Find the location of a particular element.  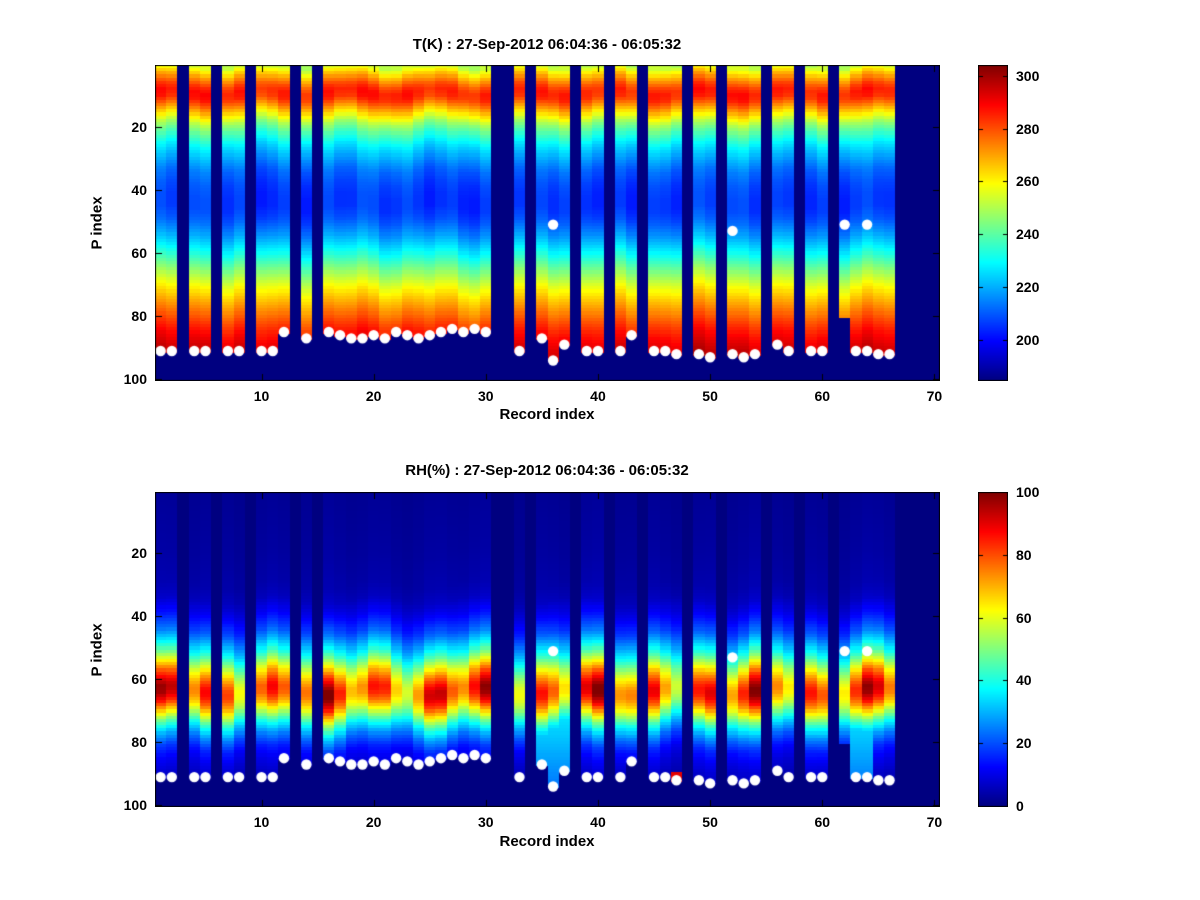

temperature-plot-title: T(K) : 27-Sep-2012 06:04:36 - 06:05:32 is located at coordinates (547, 44).